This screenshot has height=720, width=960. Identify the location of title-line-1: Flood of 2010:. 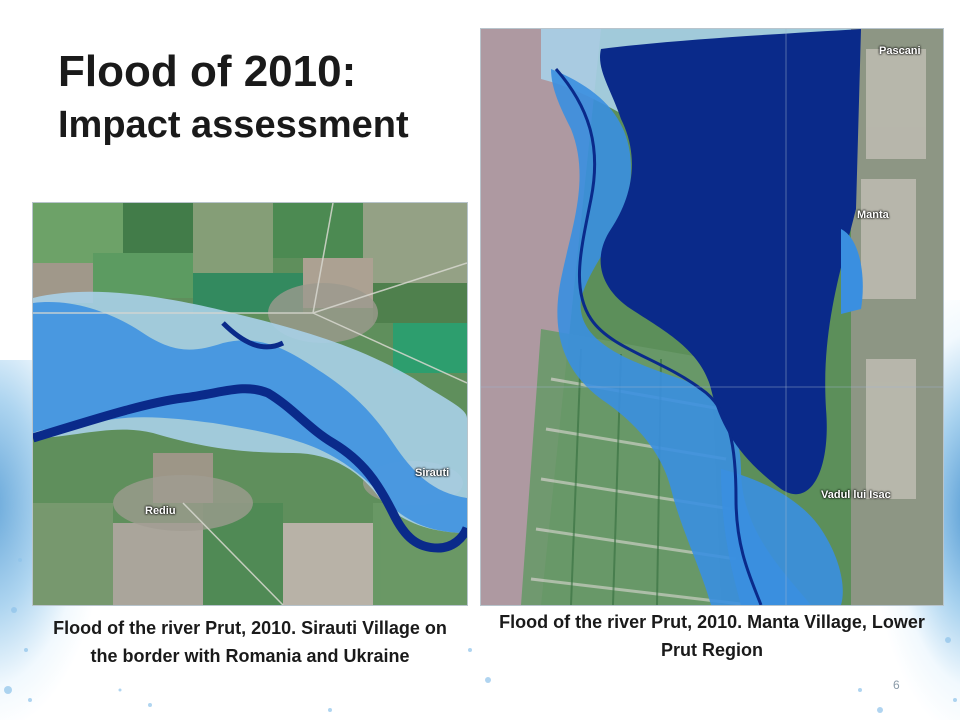
(207, 71).